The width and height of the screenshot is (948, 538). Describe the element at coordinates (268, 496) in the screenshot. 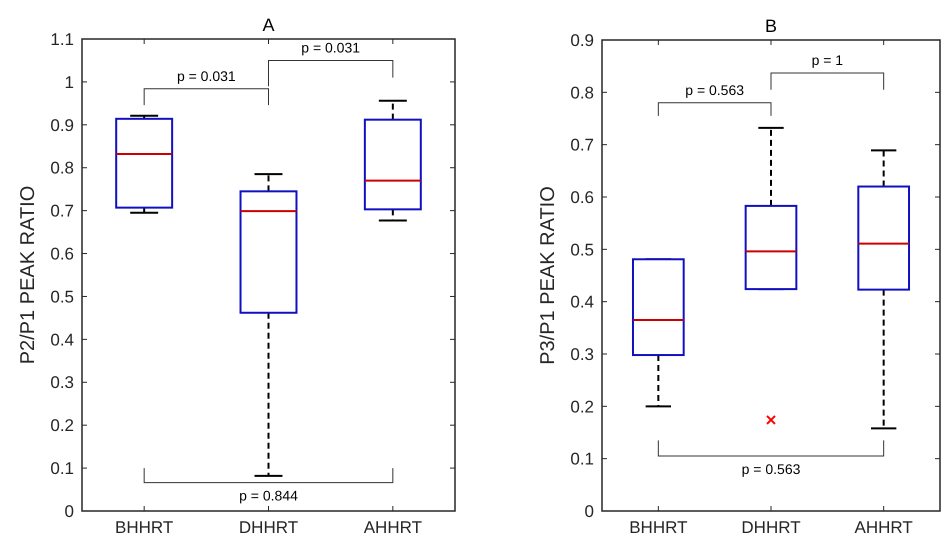

I see `annotation: p = 0.844` at that location.